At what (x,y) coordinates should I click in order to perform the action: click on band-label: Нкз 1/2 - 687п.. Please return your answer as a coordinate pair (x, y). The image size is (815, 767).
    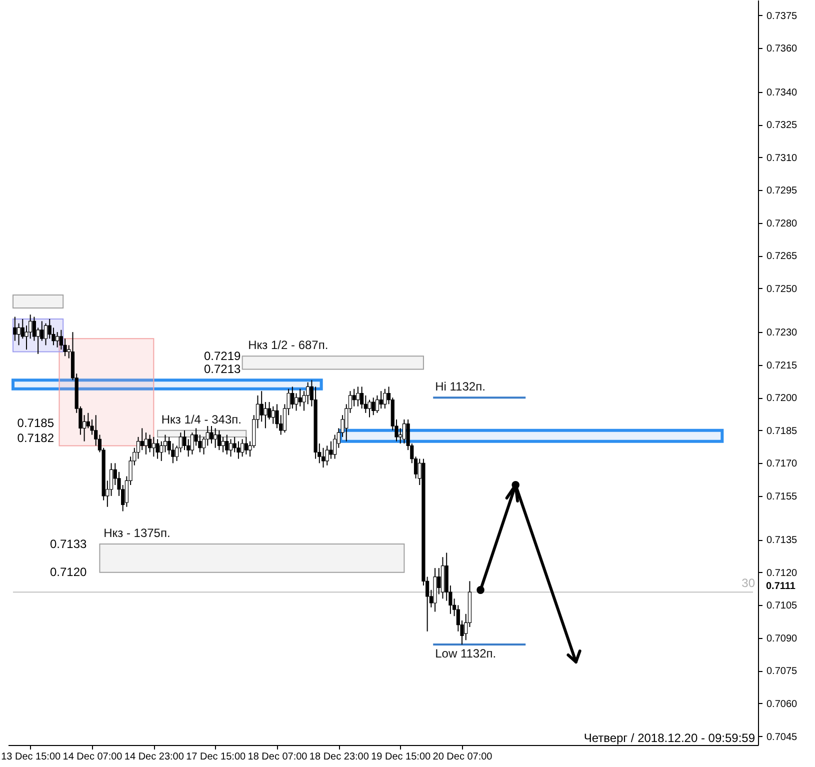
    Looking at the image, I should click on (288, 345).